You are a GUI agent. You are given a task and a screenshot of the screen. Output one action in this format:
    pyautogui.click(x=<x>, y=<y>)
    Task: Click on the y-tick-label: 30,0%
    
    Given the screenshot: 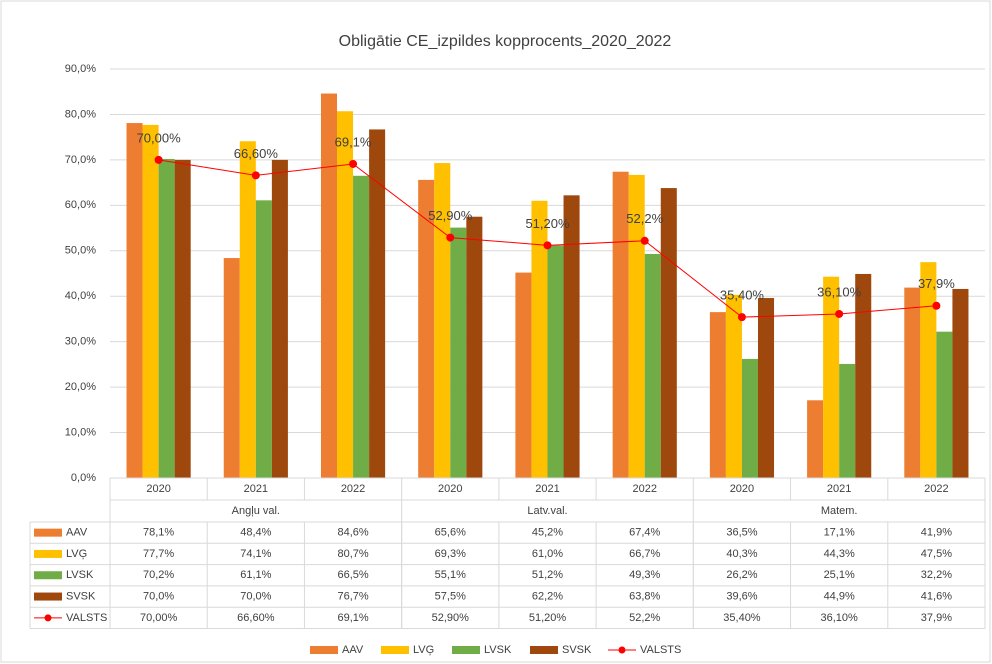 What is the action you would take?
    pyautogui.click(x=80, y=342)
    